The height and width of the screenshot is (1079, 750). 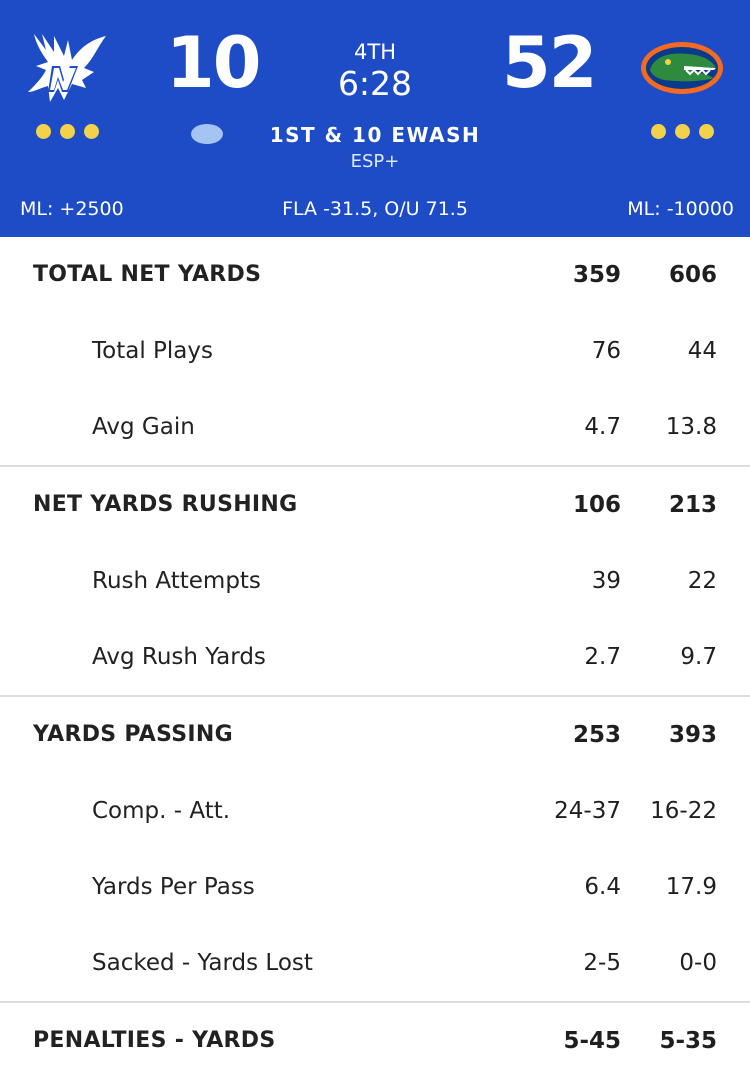 What do you see at coordinates (596, 735) in the screenshot?
I see `away-stat-value: 253` at bounding box center [596, 735].